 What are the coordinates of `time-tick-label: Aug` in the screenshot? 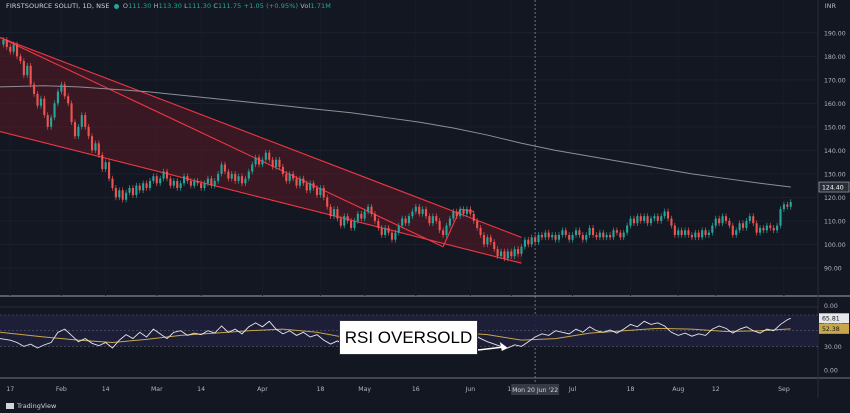 It's located at (678, 389).